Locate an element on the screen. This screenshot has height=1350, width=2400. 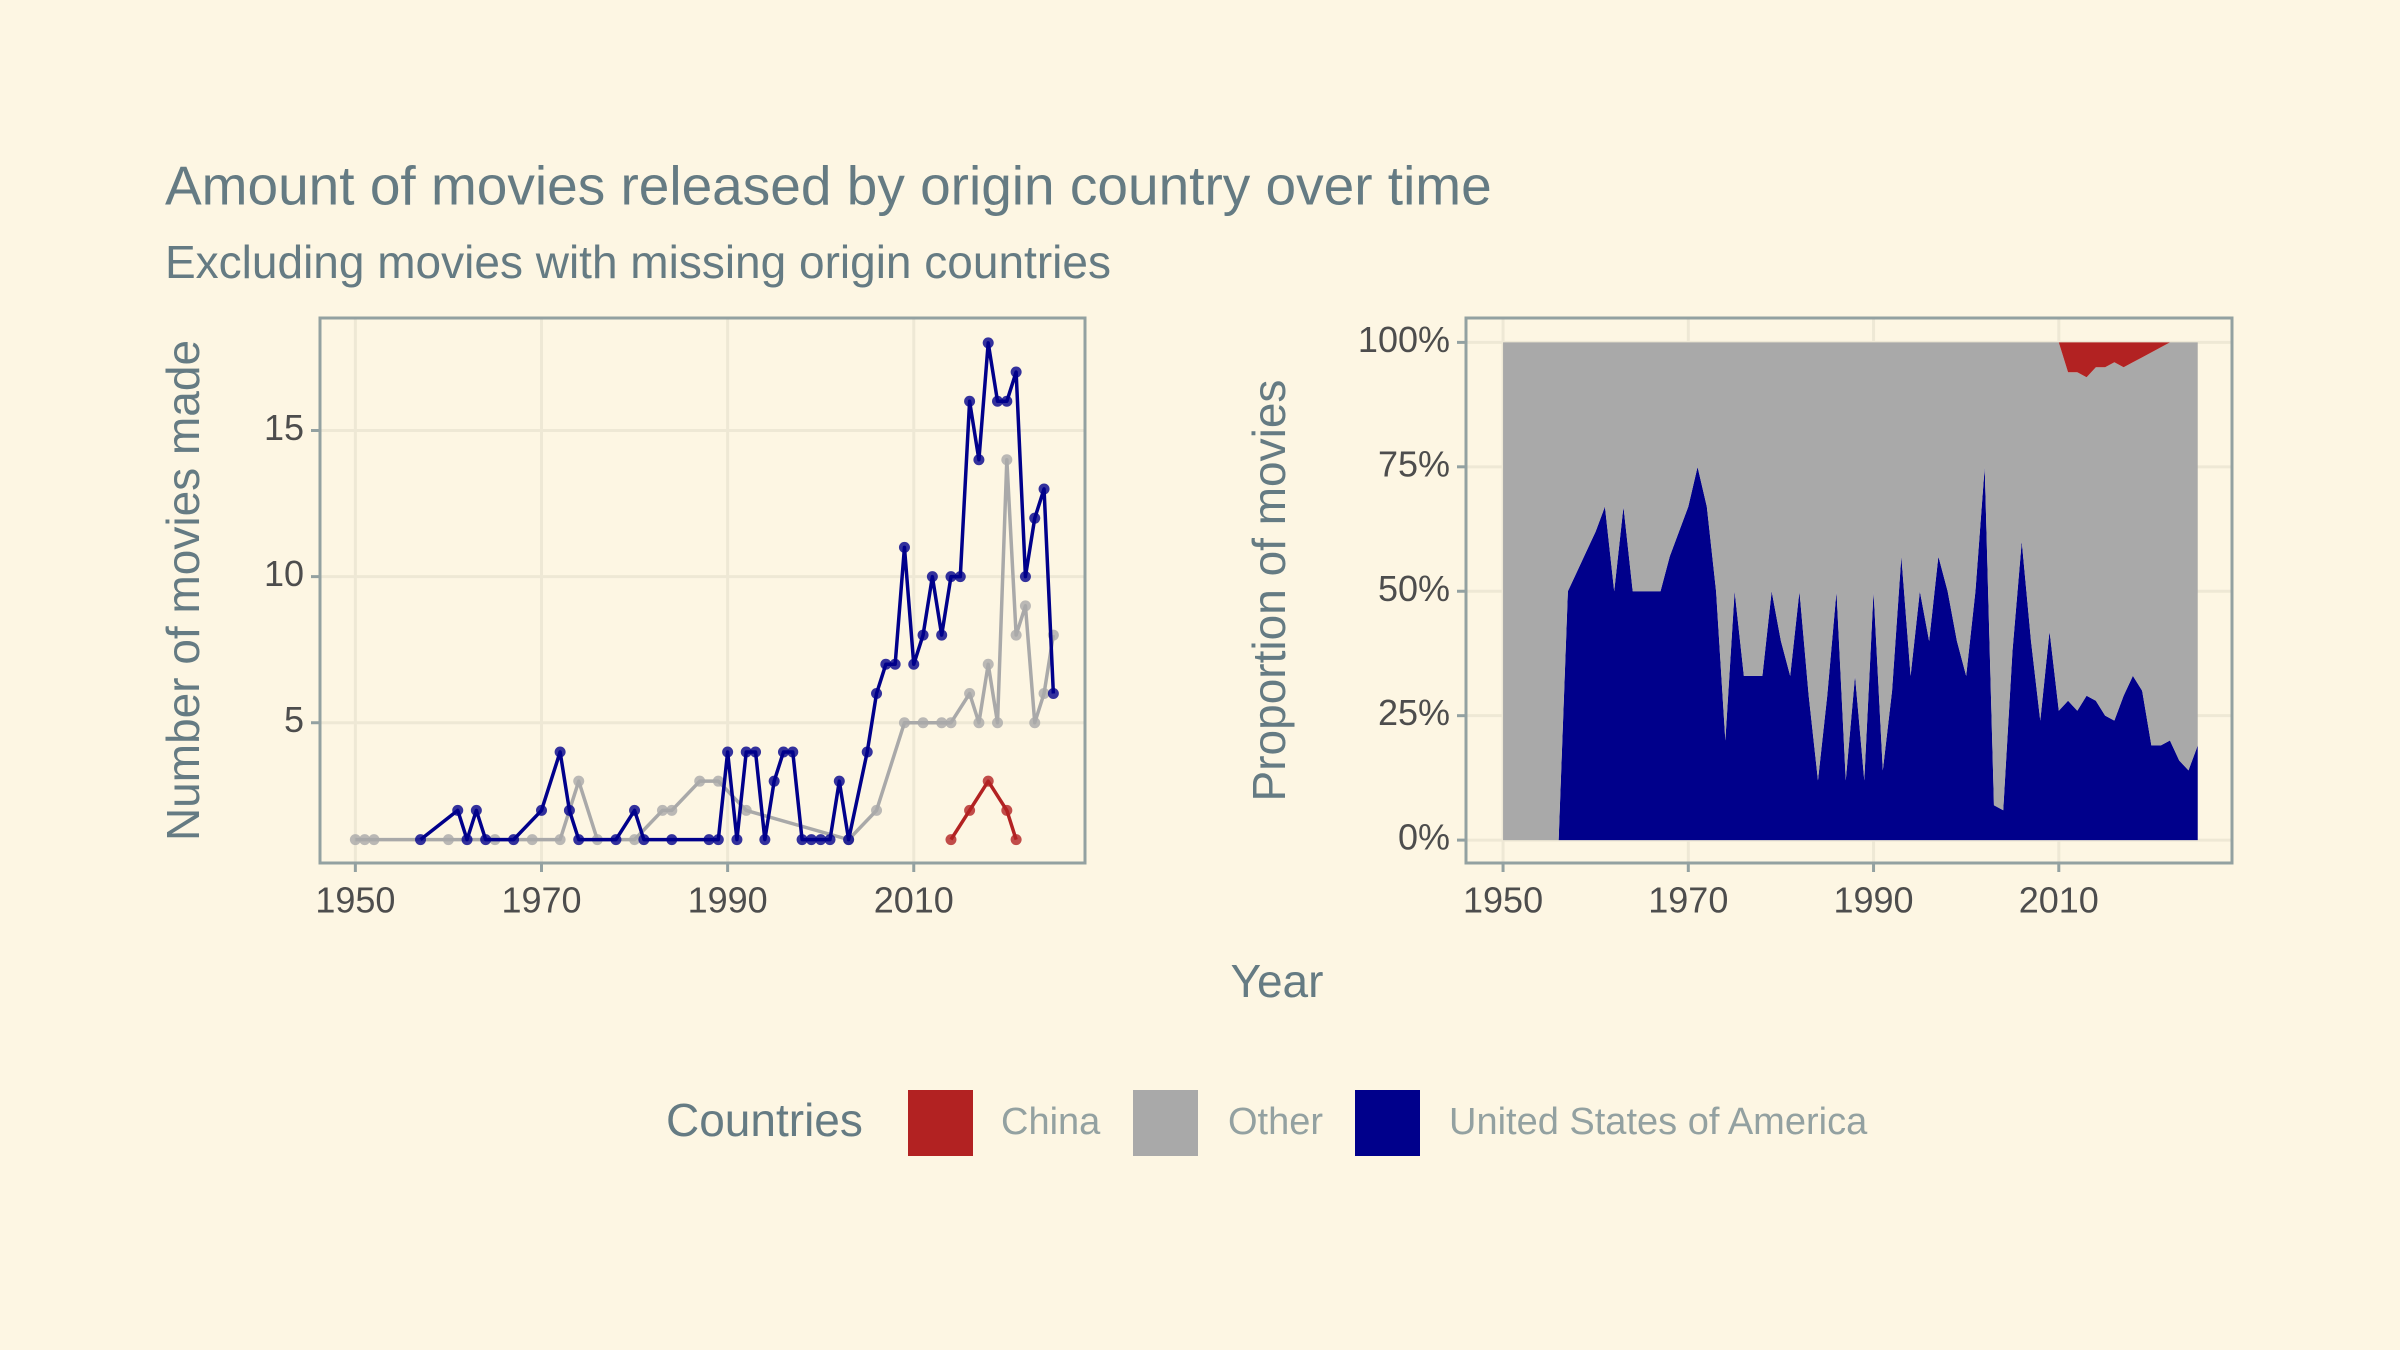
legend-label: United States of America is located at coordinates (1658, 1122).